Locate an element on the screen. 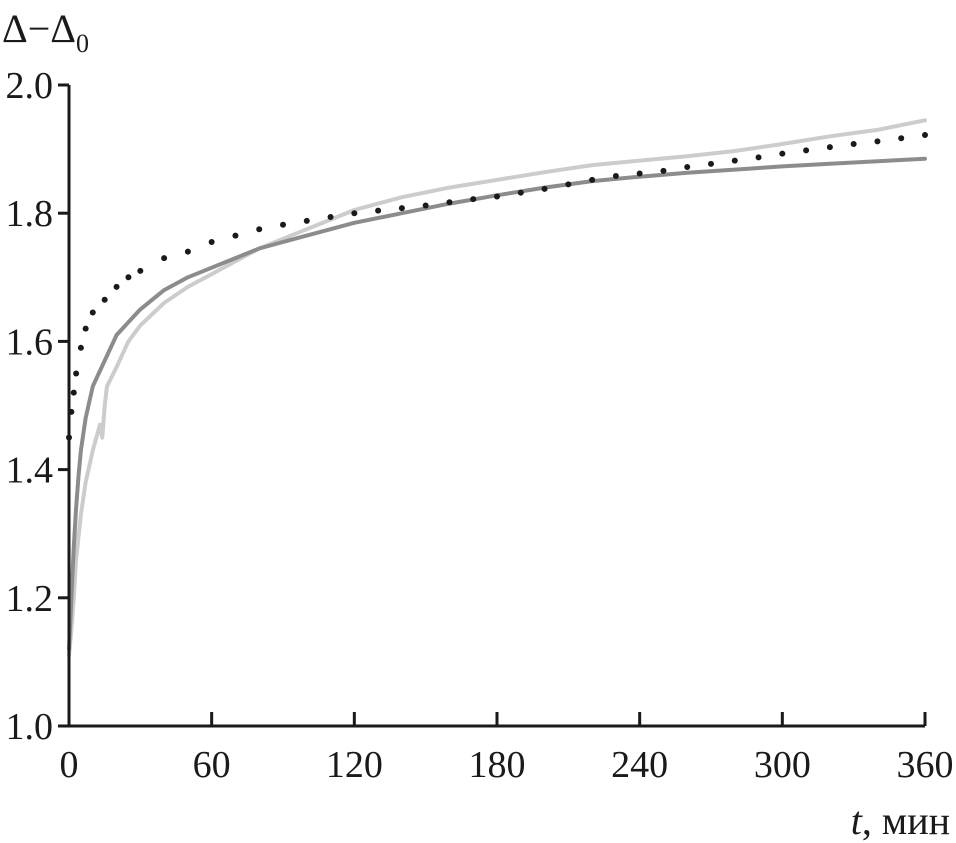  x-ticks: 0 60 120 180 240 300 360 is located at coordinates (507, 749).